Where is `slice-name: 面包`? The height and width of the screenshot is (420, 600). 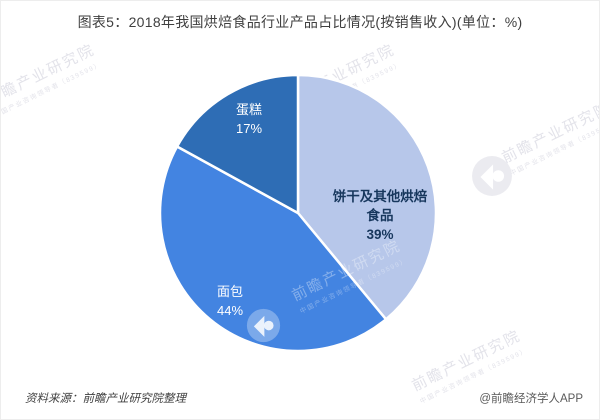
slice-name: 面包 is located at coordinates (229, 291).